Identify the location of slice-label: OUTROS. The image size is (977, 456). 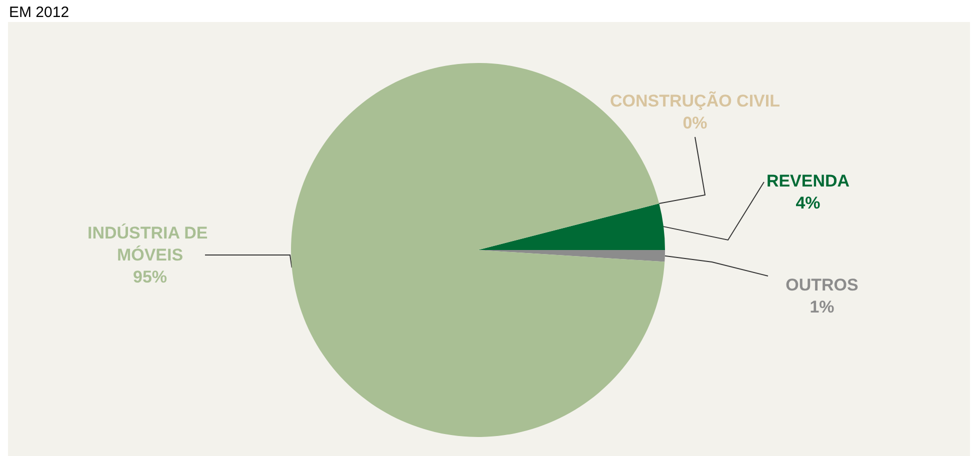
(822, 285).